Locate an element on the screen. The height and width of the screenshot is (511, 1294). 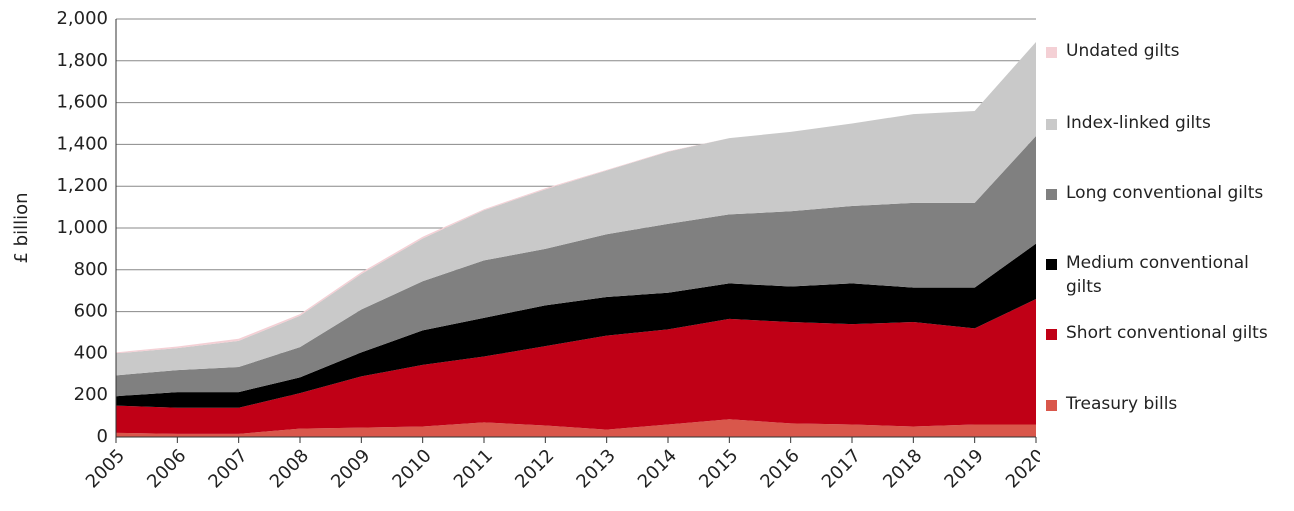
y-tick-label: 0 is located at coordinates (102, 436).